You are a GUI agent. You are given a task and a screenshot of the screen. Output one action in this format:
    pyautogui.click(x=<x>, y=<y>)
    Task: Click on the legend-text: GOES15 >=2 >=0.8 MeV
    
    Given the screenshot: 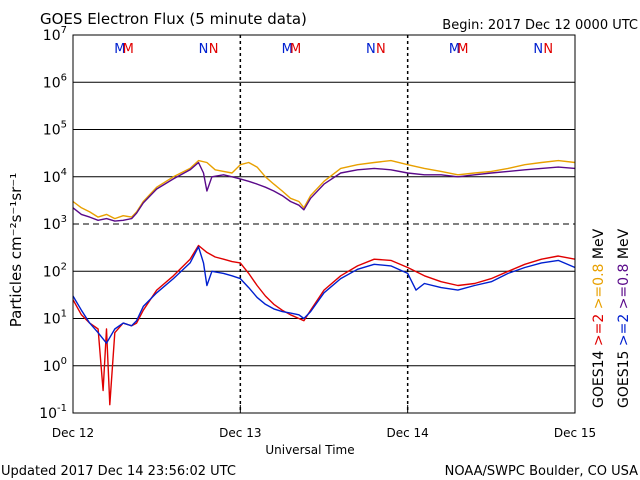 What is the action you would take?
    pyautogui.click(x=624, y=318)
    